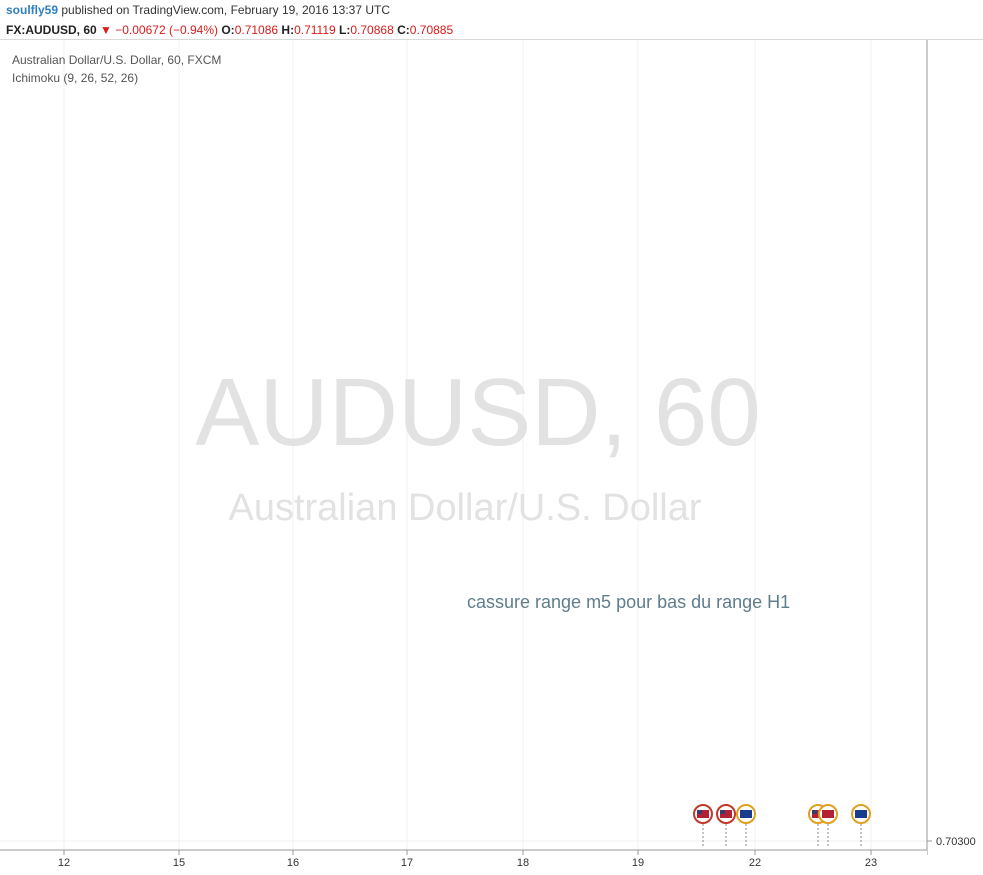 The width and height of the screenshot is (983, 875). I want to click on annotation-text: cassure range m5 pour bas du range H1, so click(628, 602).